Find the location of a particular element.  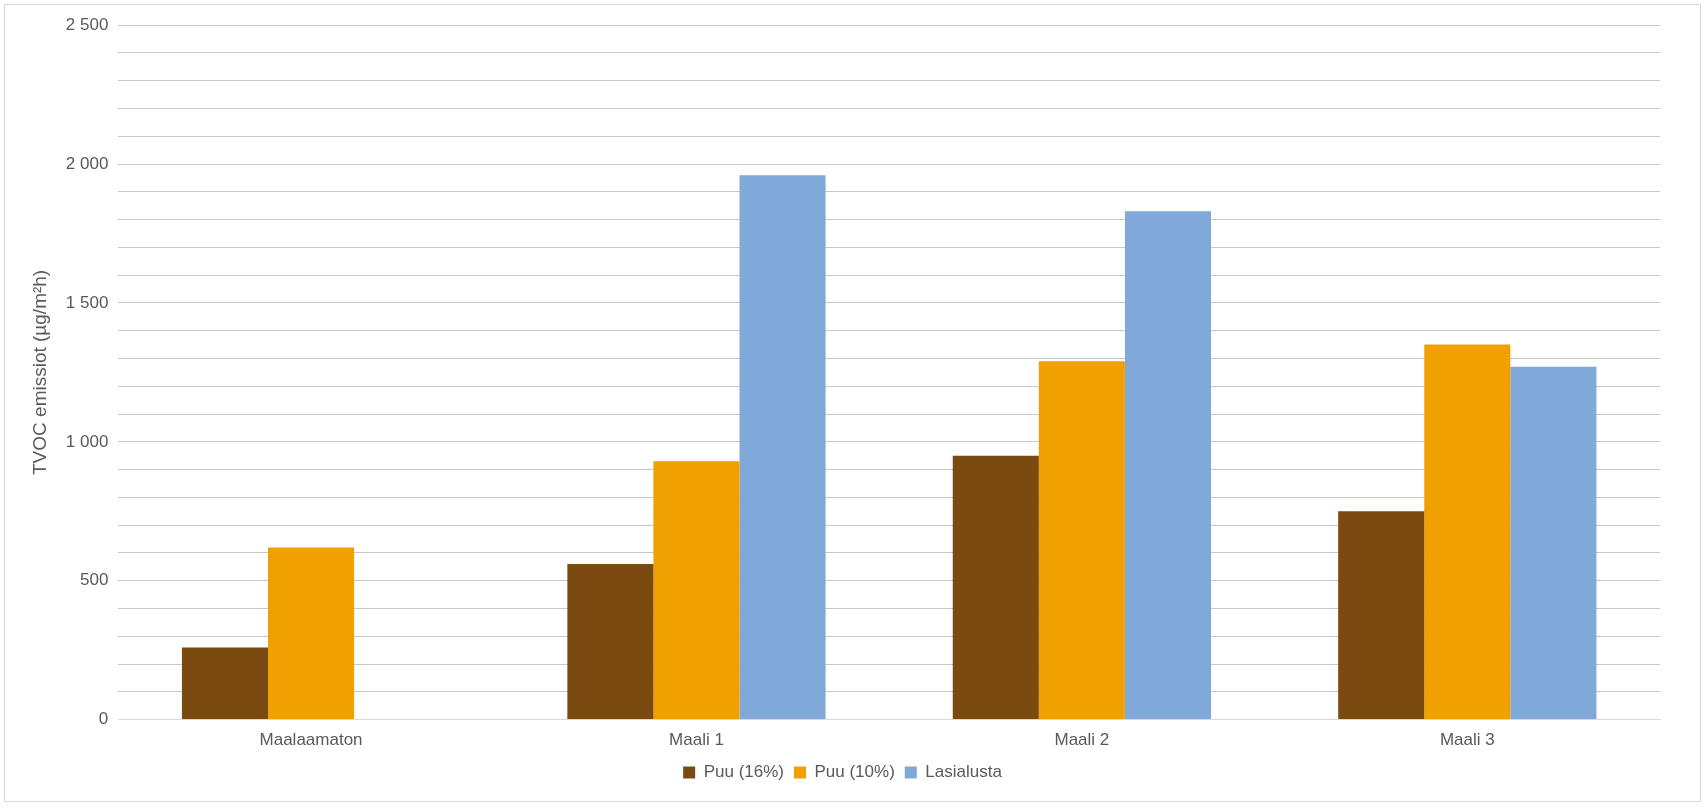

y-tick-label: 500 is located at coordinates (94, 580).